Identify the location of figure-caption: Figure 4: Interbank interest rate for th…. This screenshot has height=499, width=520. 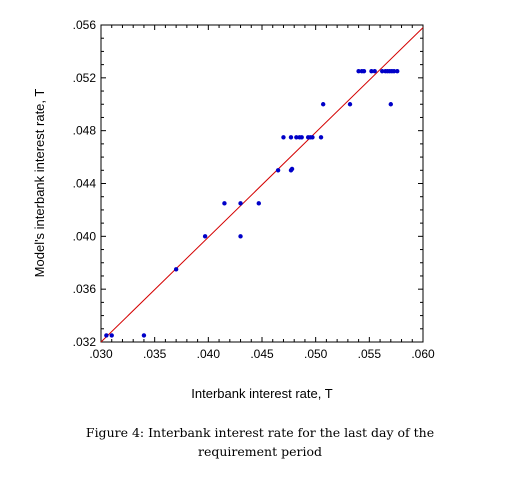
(260, 442).